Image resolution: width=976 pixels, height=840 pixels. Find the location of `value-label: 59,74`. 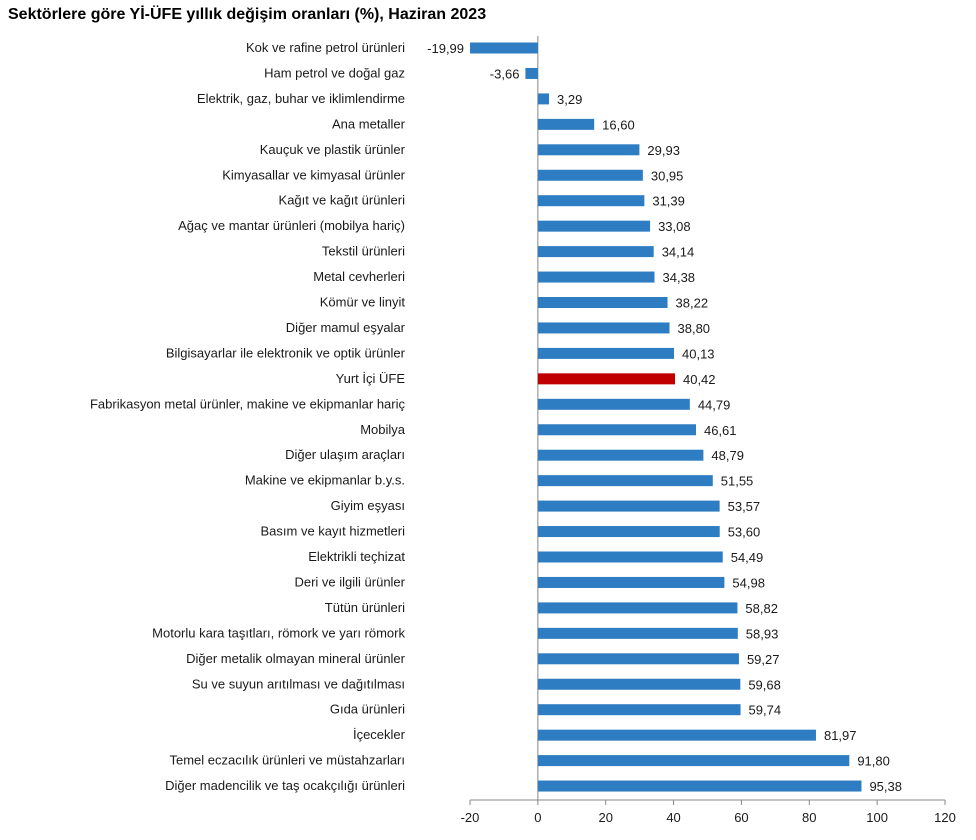

value-label: 59,74 is located at coordinates (765, 710).